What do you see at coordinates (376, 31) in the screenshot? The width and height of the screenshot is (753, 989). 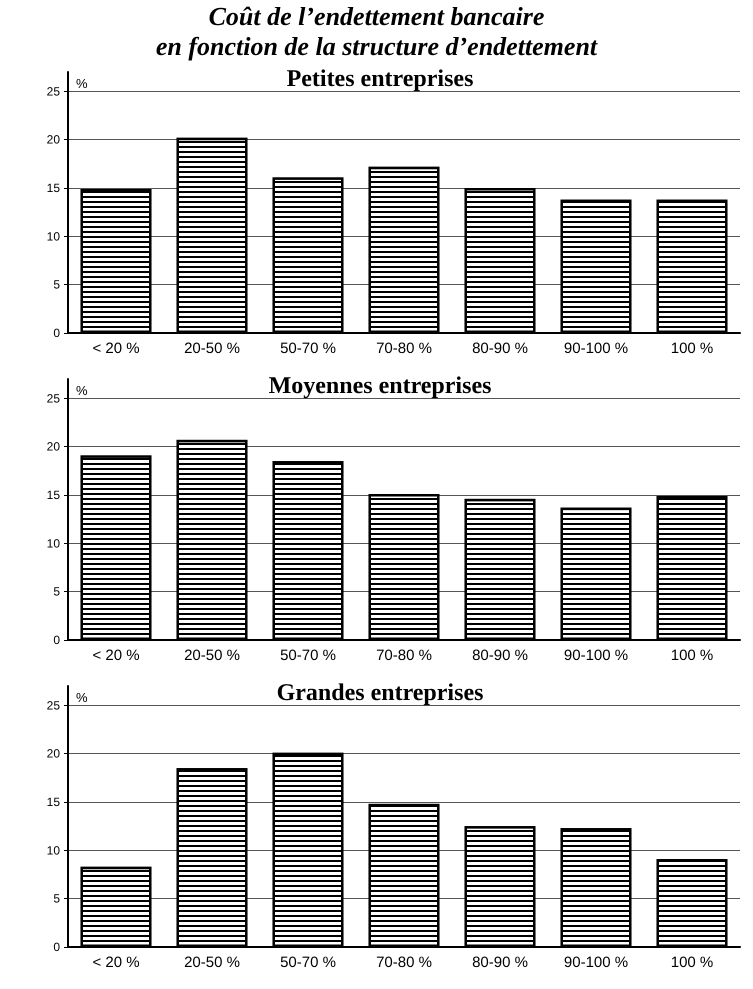 I see `chart-title: Coût de l’endettement bancaire en fonction de la structure d’endettement` at bounding box center [376, 31].